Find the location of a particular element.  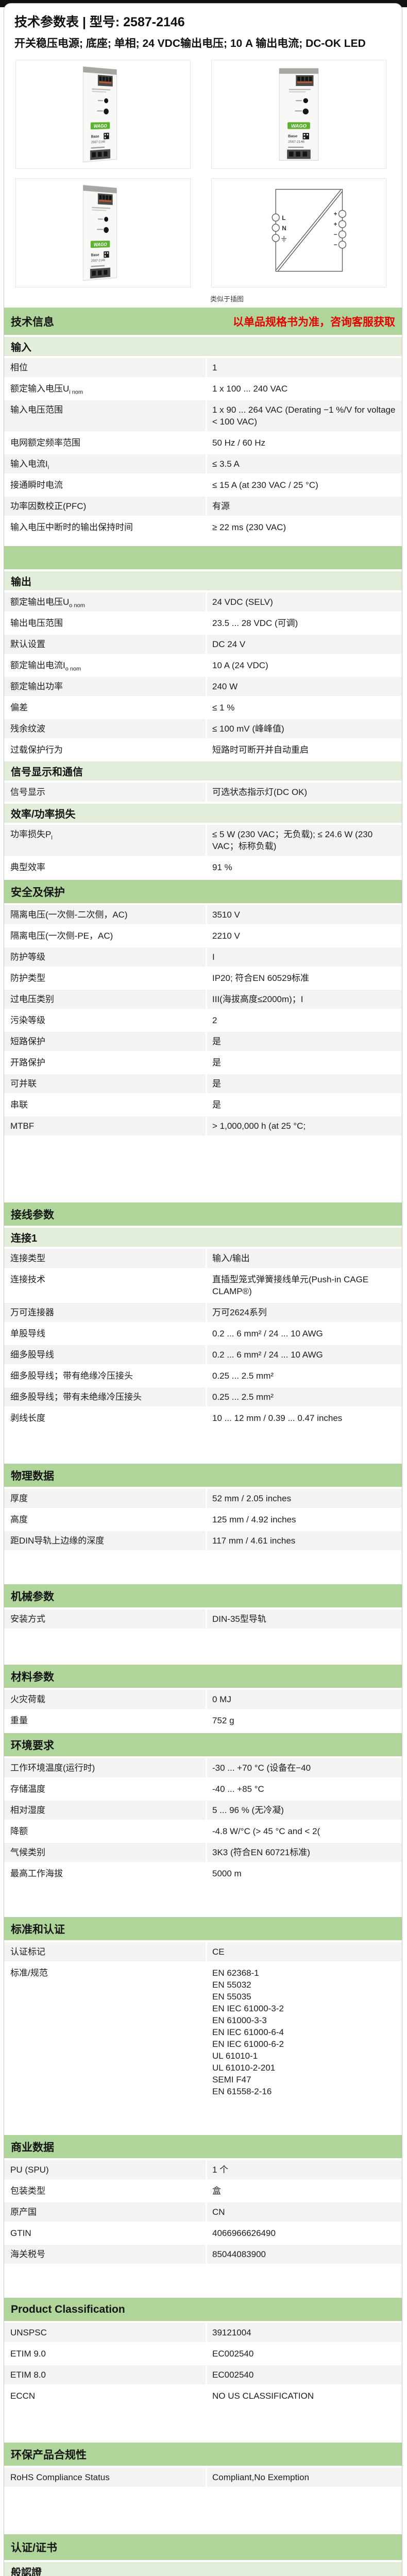

spec-row: ETIM 8.0 EC002540 is located at coordinates (203, 2374).